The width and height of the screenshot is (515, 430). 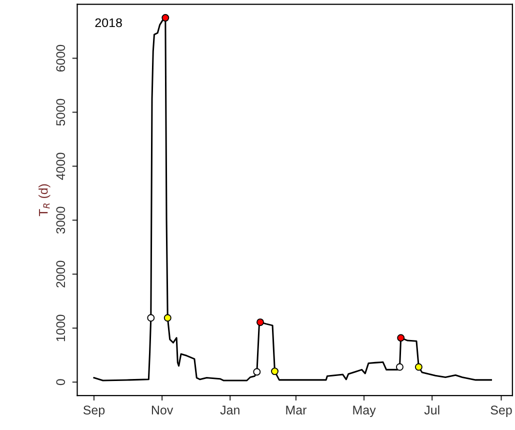 I want to click on y-tick-label: 2000, so click(x=61, y=274).